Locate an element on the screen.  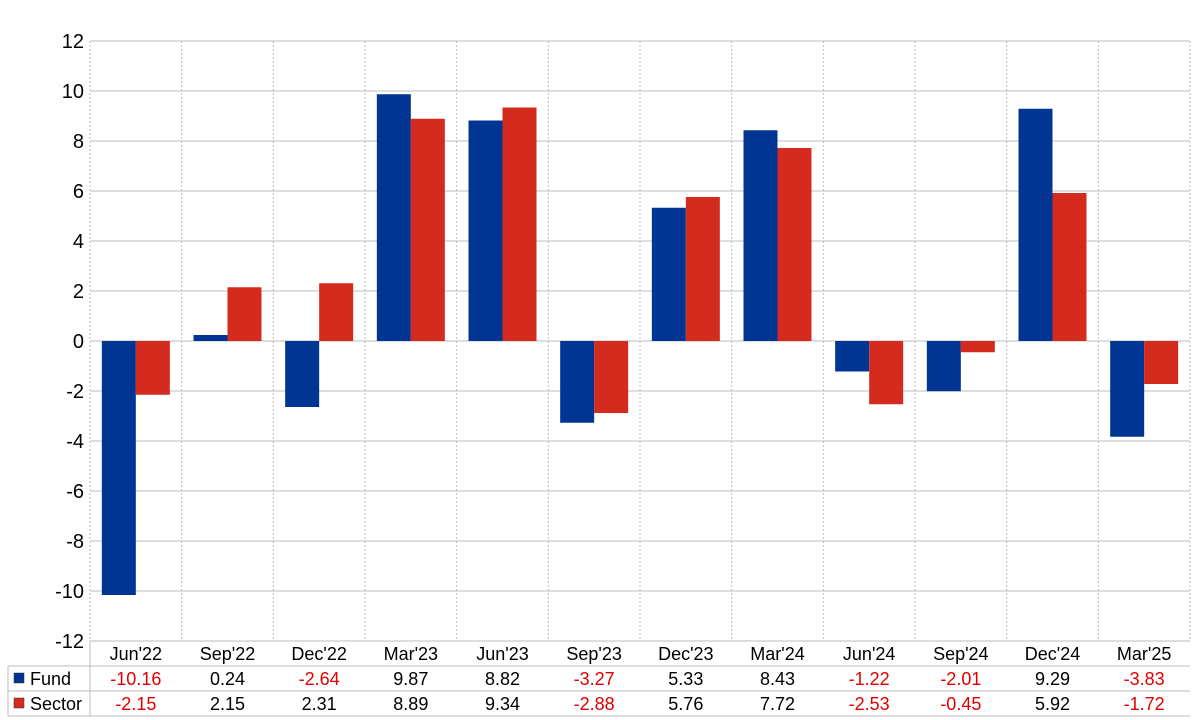
y-tick-label: -2 is located at coordinates (75, 392).